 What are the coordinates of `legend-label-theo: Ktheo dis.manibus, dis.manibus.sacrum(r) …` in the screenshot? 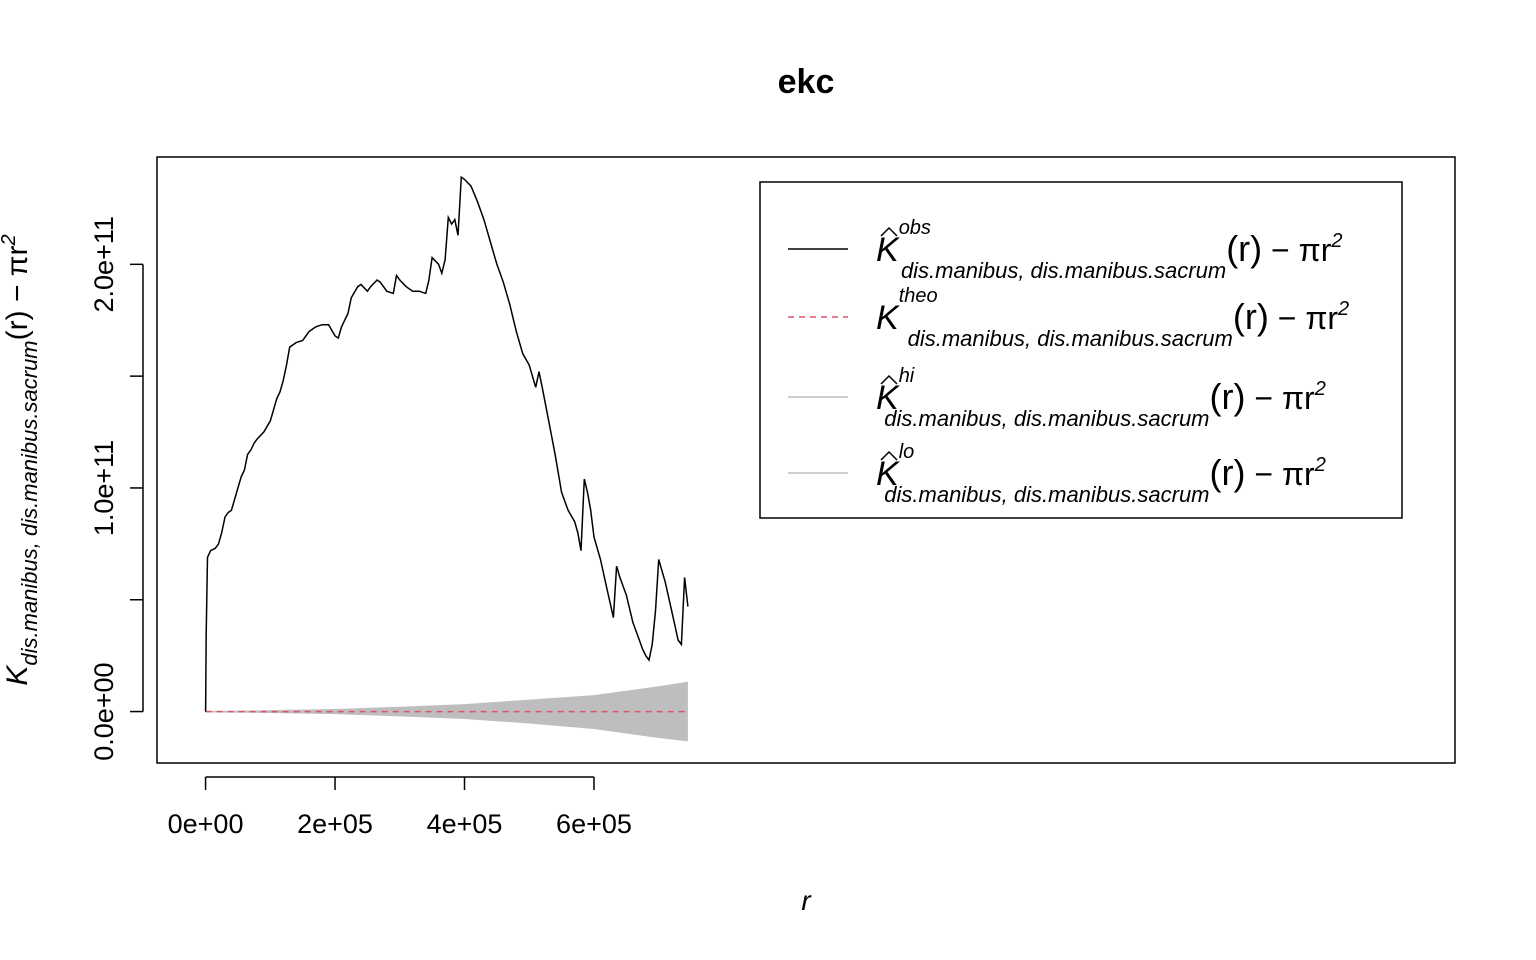 It's located at (1112, 318).